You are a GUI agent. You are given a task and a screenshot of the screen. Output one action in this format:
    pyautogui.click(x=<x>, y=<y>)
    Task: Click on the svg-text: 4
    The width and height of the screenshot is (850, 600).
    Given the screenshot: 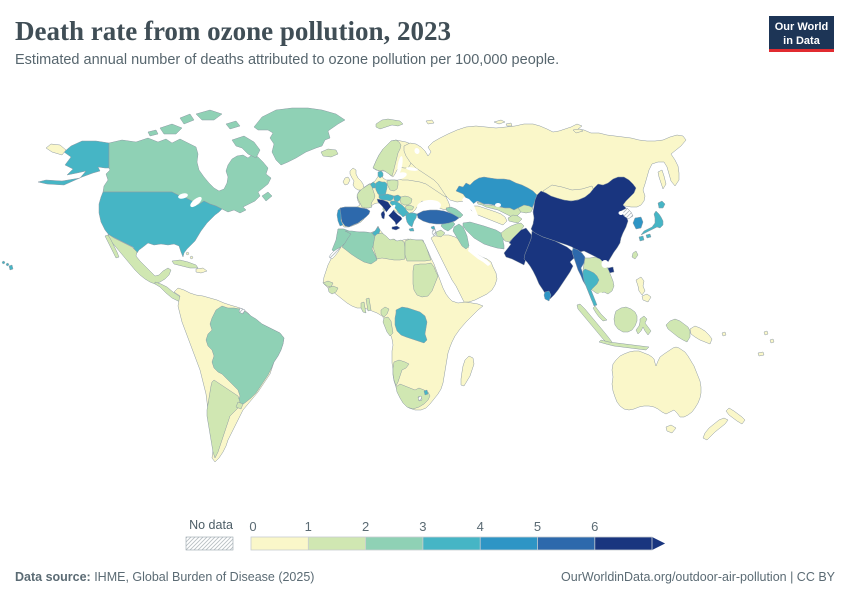 What is the action you would take?
    pyautogui.click(x=480, y=526)
    